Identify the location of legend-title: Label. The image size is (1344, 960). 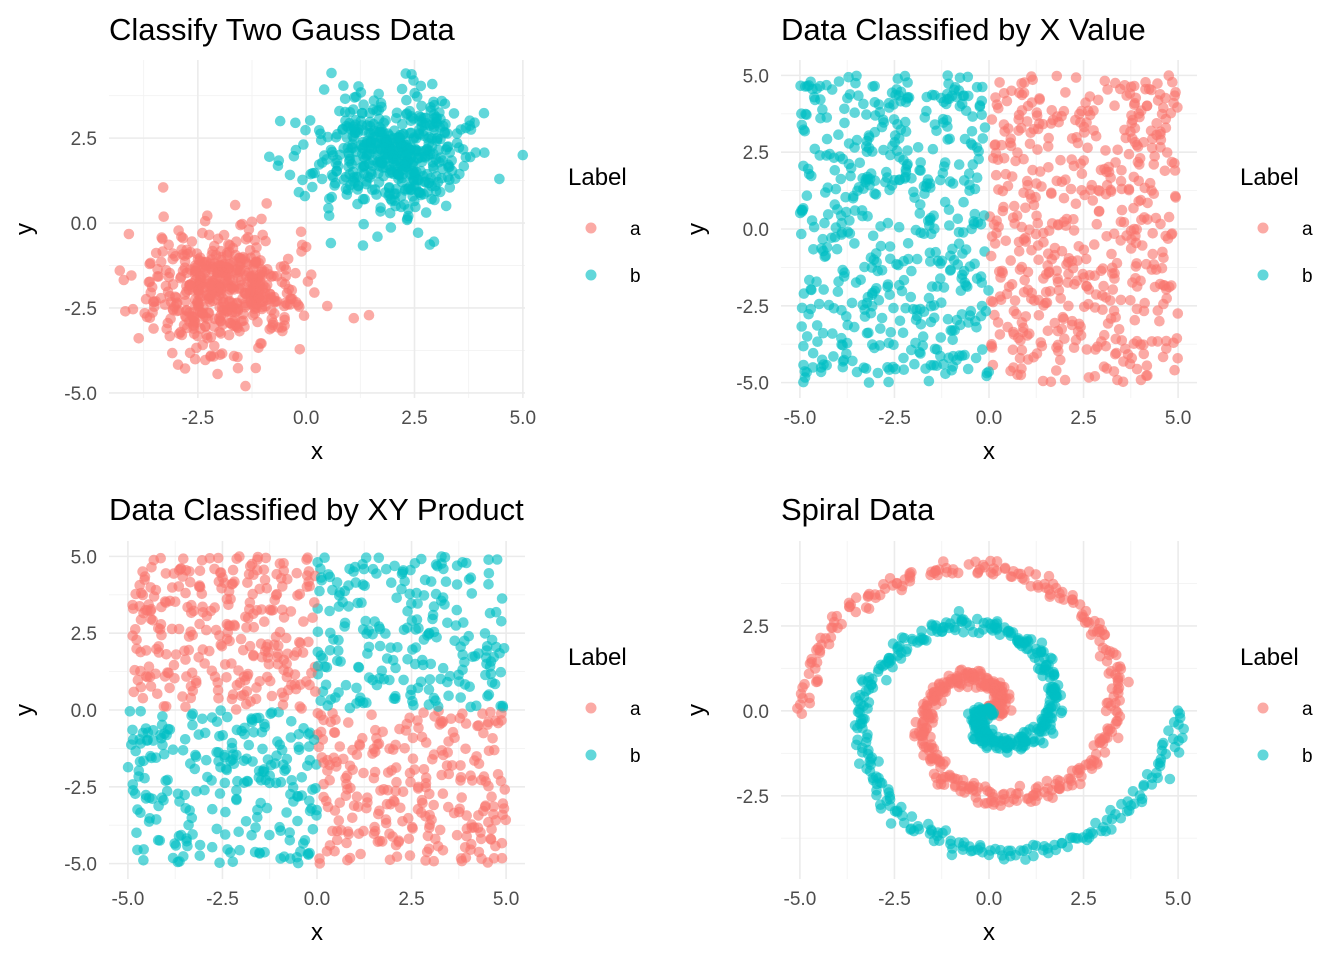
(597, 177).